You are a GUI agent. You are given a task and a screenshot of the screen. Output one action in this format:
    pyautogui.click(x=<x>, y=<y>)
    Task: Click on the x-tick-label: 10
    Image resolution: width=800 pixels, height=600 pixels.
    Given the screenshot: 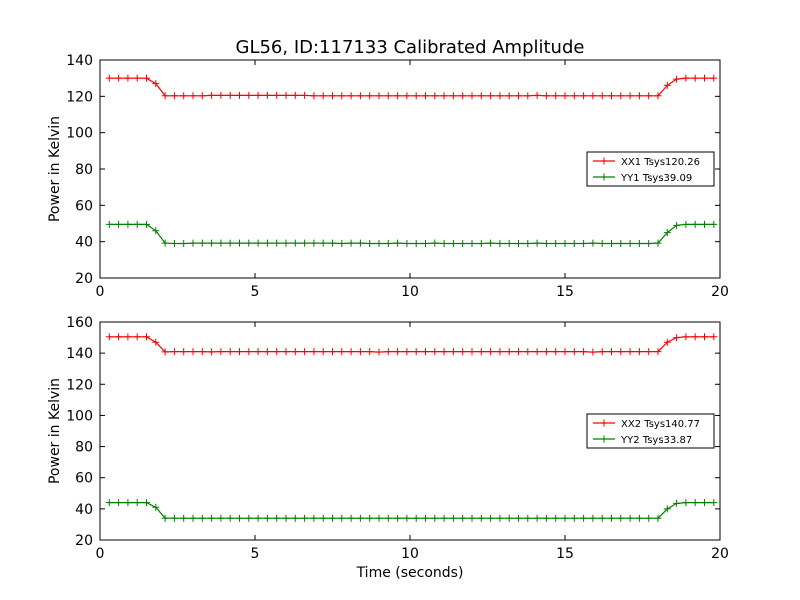 What is the action you would take?
    pyautogui.click(x=410, y=554)
    